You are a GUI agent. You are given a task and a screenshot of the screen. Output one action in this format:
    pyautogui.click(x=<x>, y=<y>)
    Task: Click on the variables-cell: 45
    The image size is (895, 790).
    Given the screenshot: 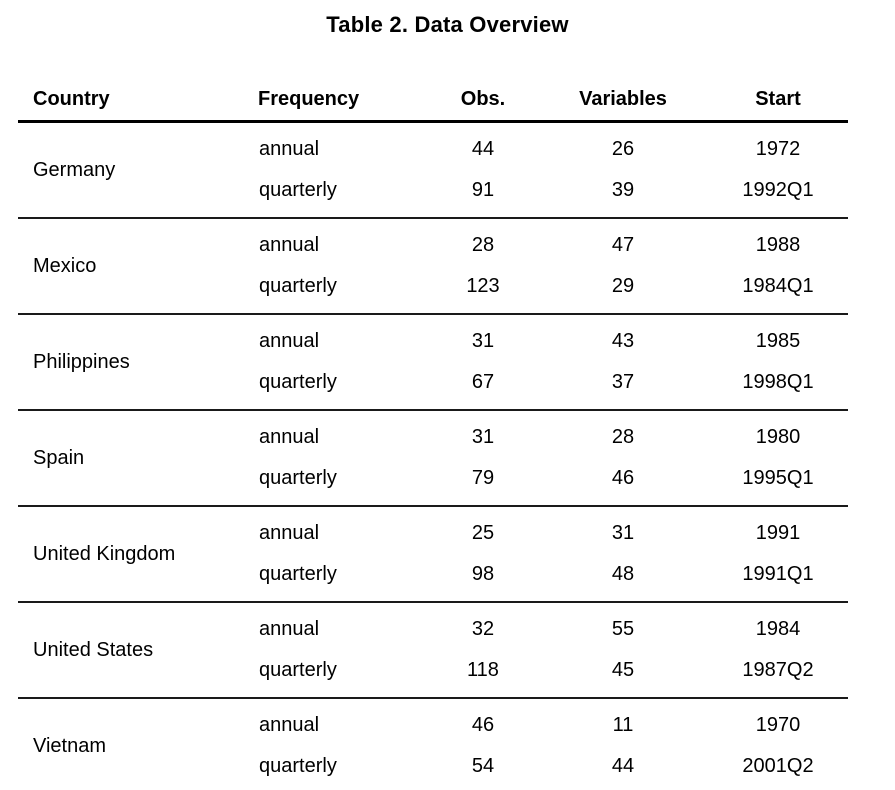 What is the action you would take?
    pyautogui.click(x=623, y=670)
    